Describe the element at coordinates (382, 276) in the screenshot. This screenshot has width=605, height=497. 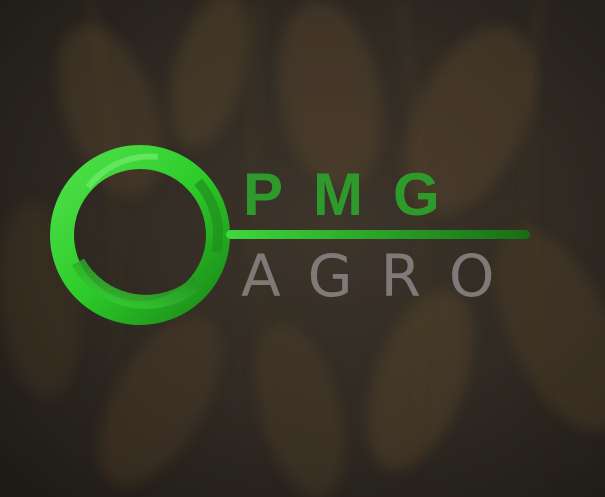
I see `brand-name-agro: AGRO` at that location.